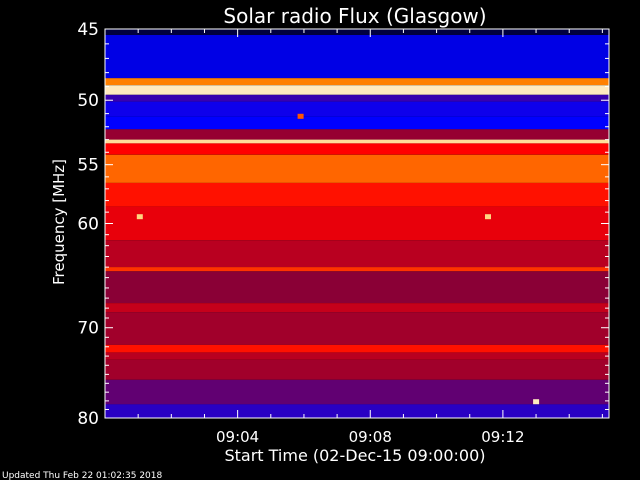 Image resolution: width=640 pixels, height=480 pixels. What do you see at coordinates (88, 329) in the screenshot?
I see `y-tick-label: 70` at bounding box center [88, 329].